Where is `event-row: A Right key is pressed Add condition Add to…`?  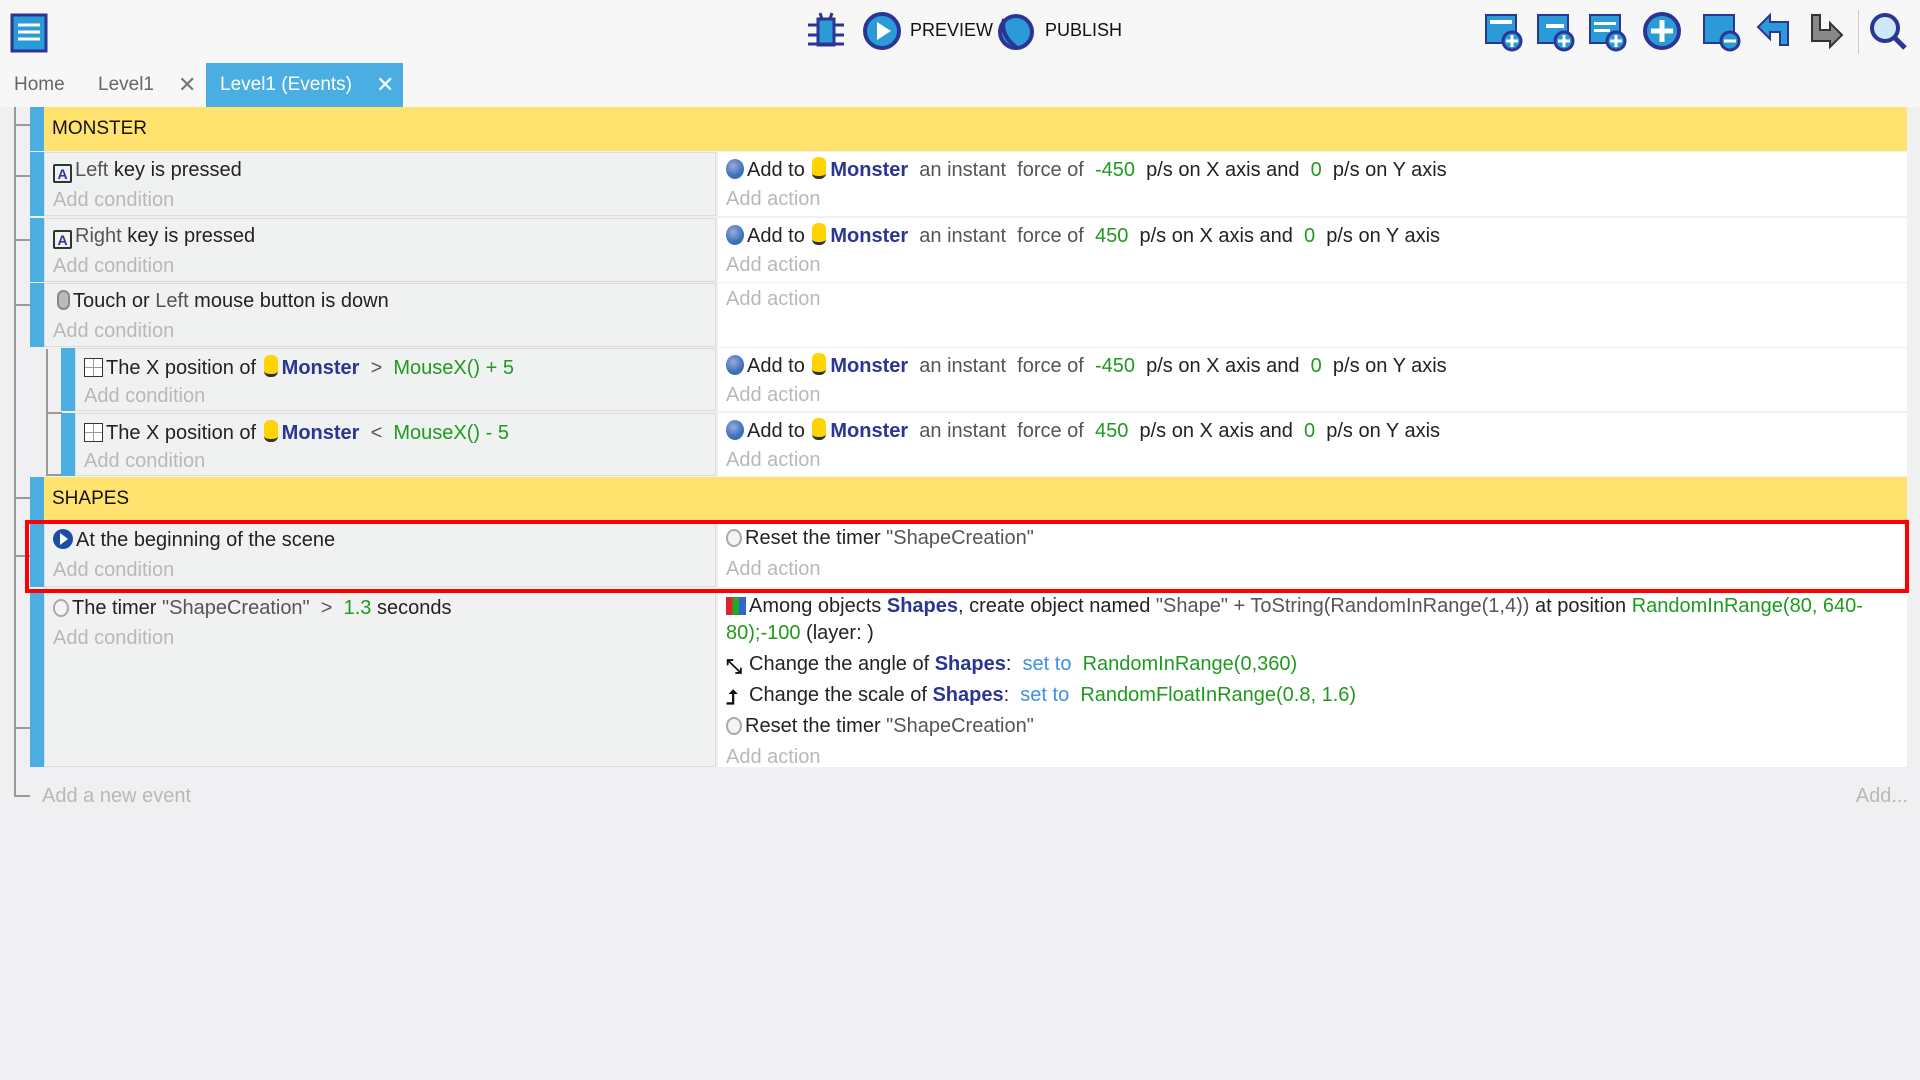 event-row: A Right key is pressed Add condition Add to… is located at coordinates (968, 250).